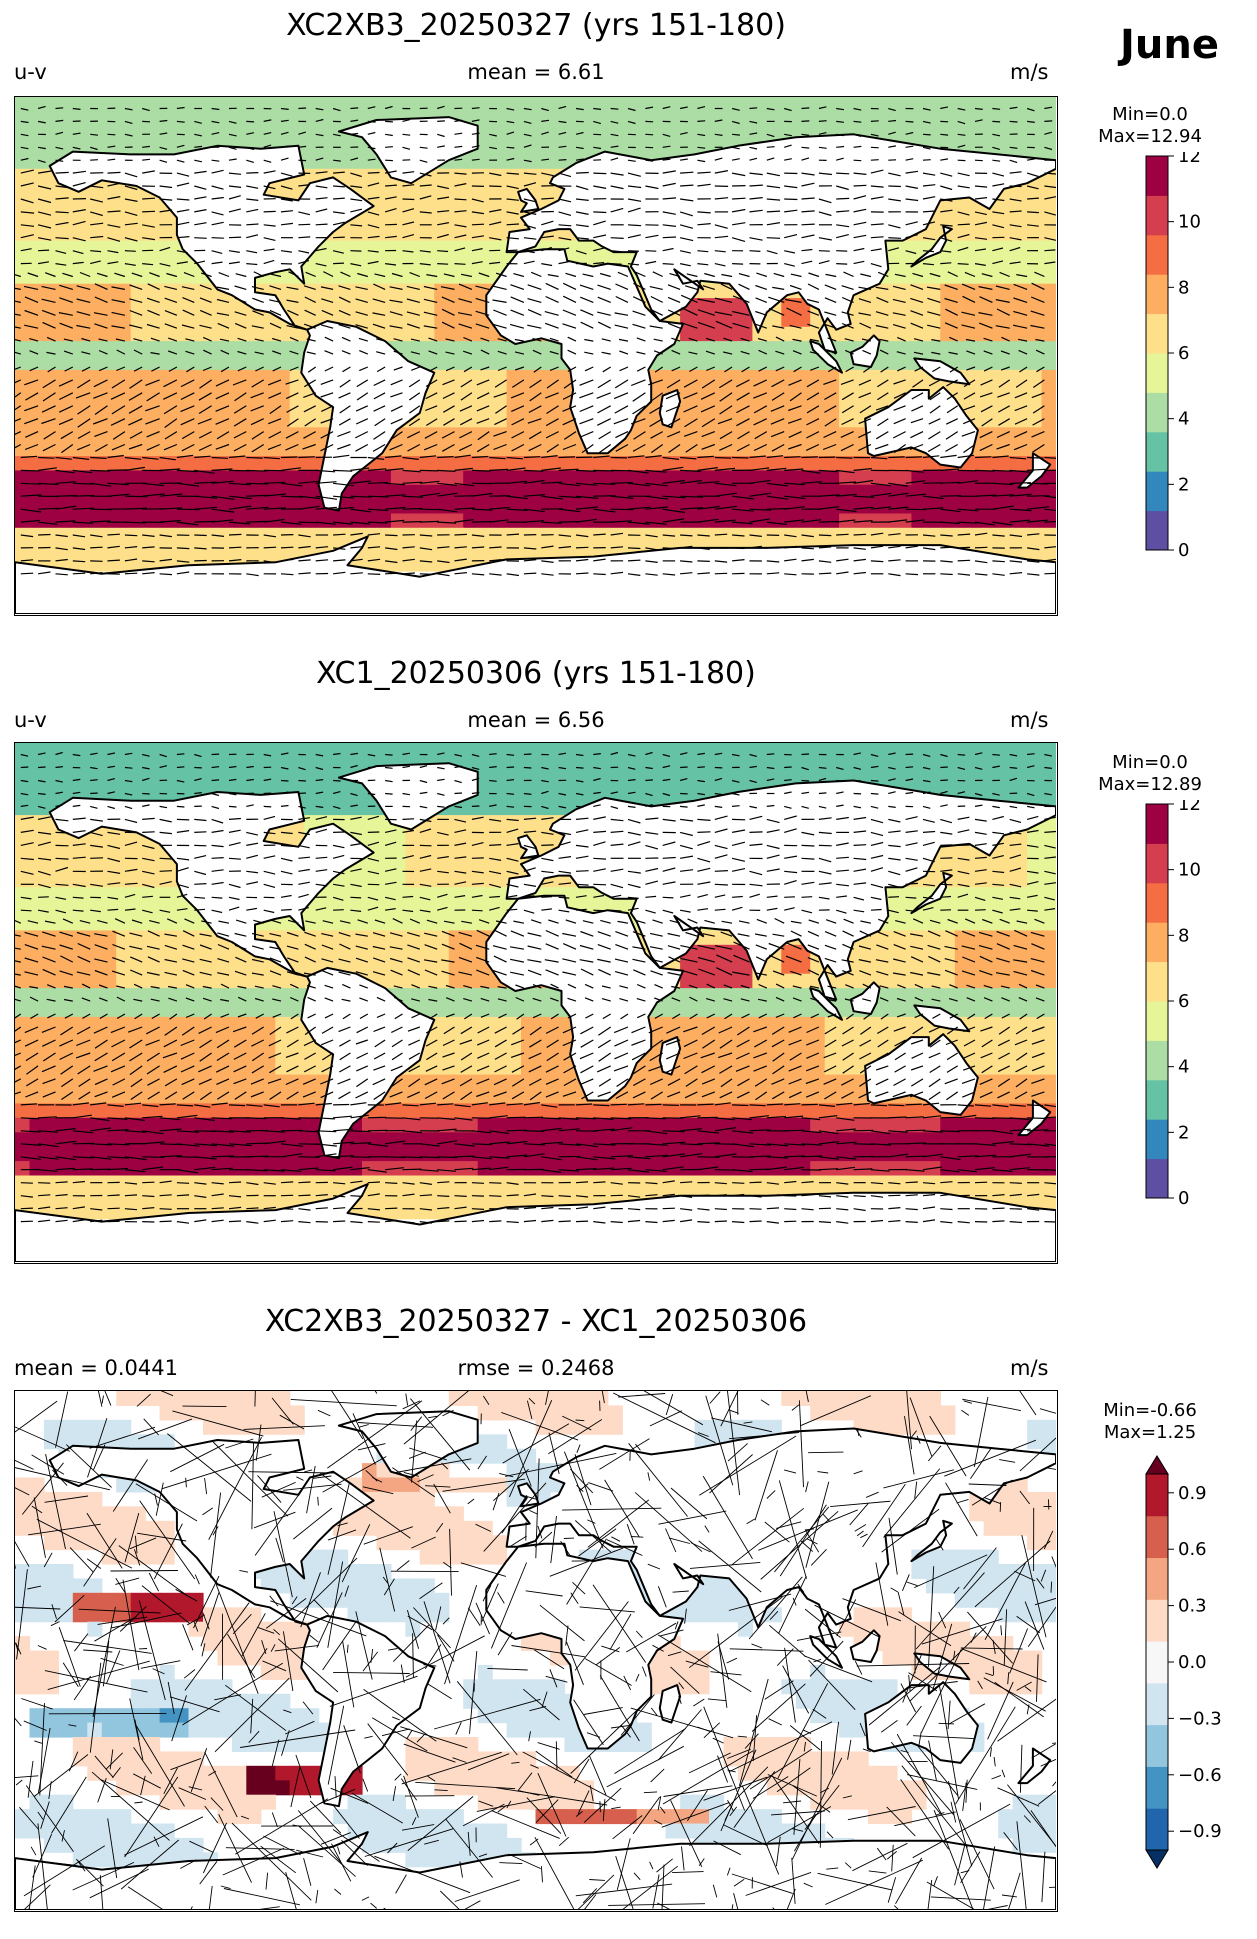  Describe the element at coordinates (536, 720) in the screenshot. I see `panel-2-mean-label: mean = 6.56` at that location.